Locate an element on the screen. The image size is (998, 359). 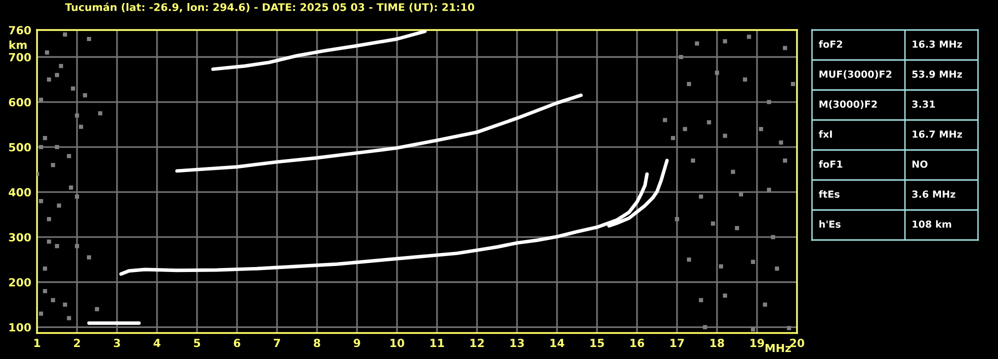
text: 53.9 MHz is located at coordinates (937, 74).